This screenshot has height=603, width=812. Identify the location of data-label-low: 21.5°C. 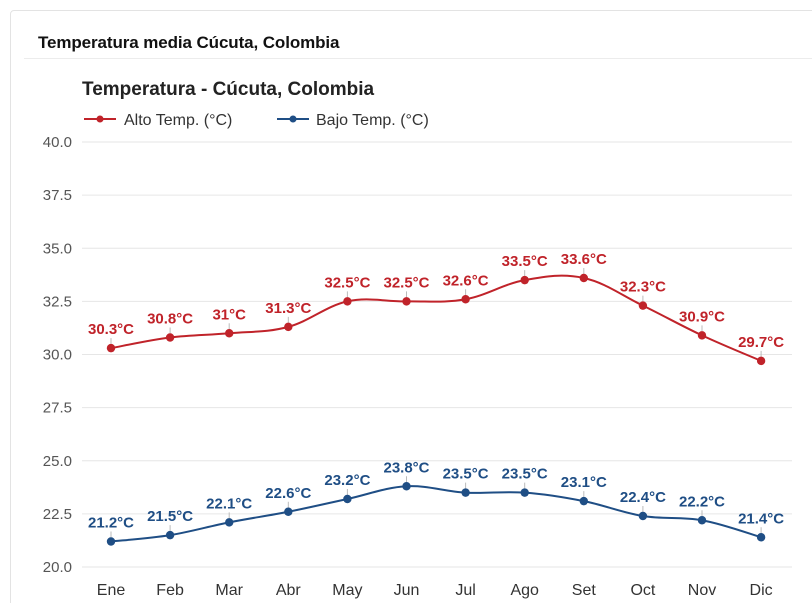
(170, 516).